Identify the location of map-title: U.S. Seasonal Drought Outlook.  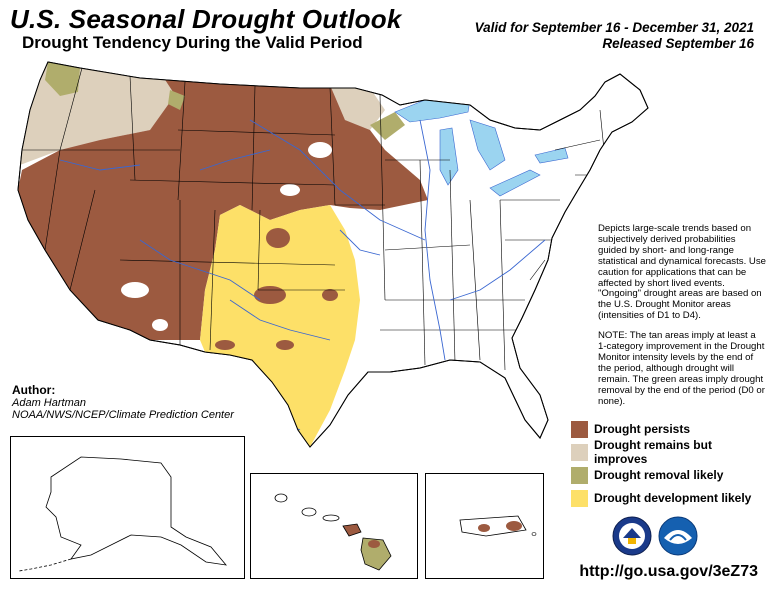
(206, 19).